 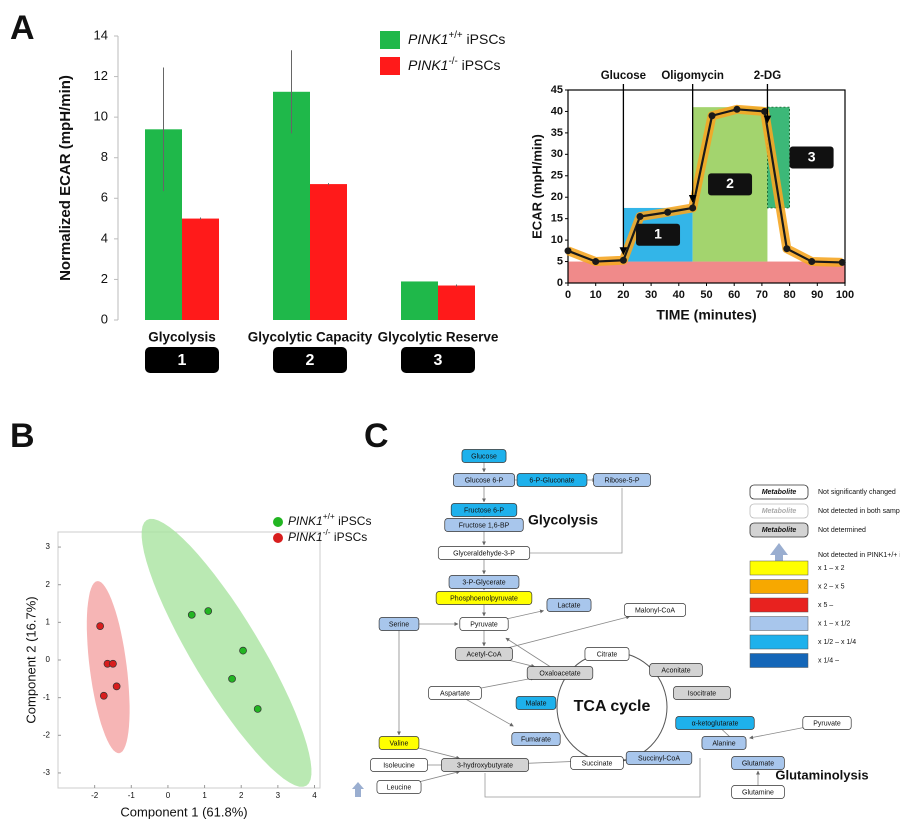 I want to click on metabolite-label: Glutamate, so click(x=758, y=763).